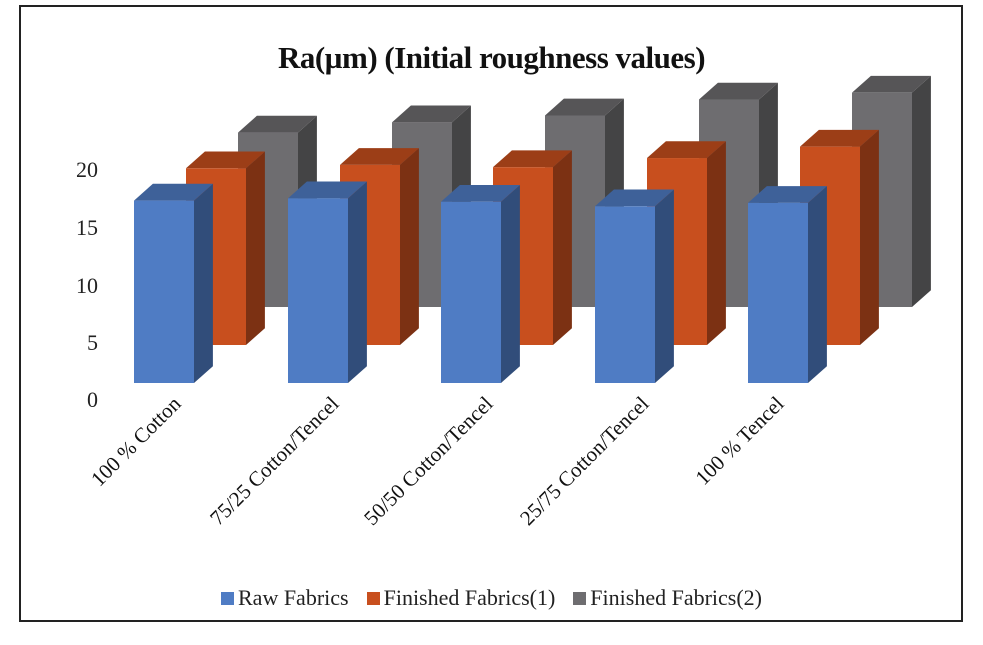  I want to click on y-tick-label: 0, so click(92, 399).